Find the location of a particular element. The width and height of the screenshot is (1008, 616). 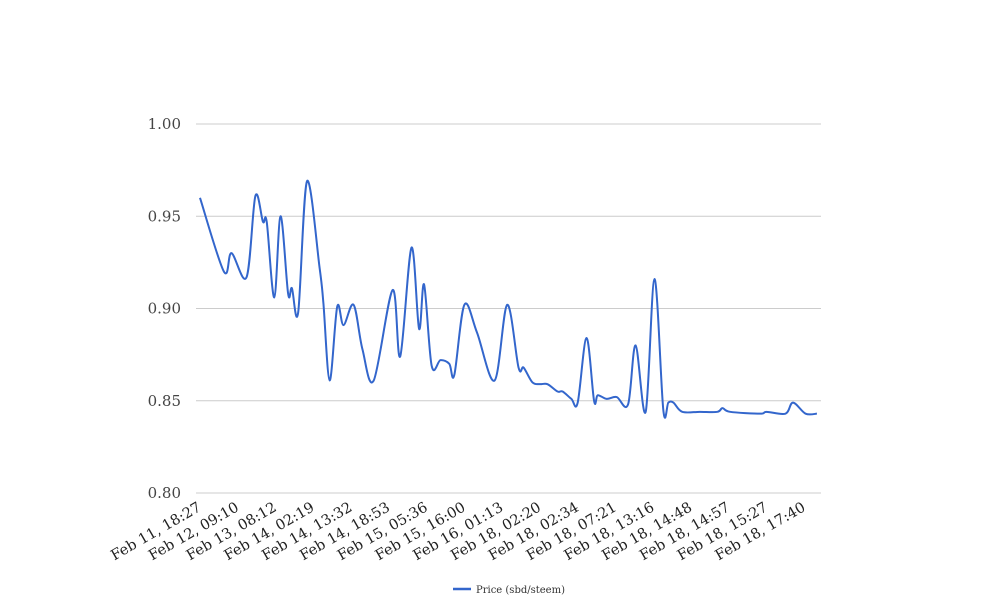

legend-label: Price (sbd/steem) is located at coordinates (520, 590).